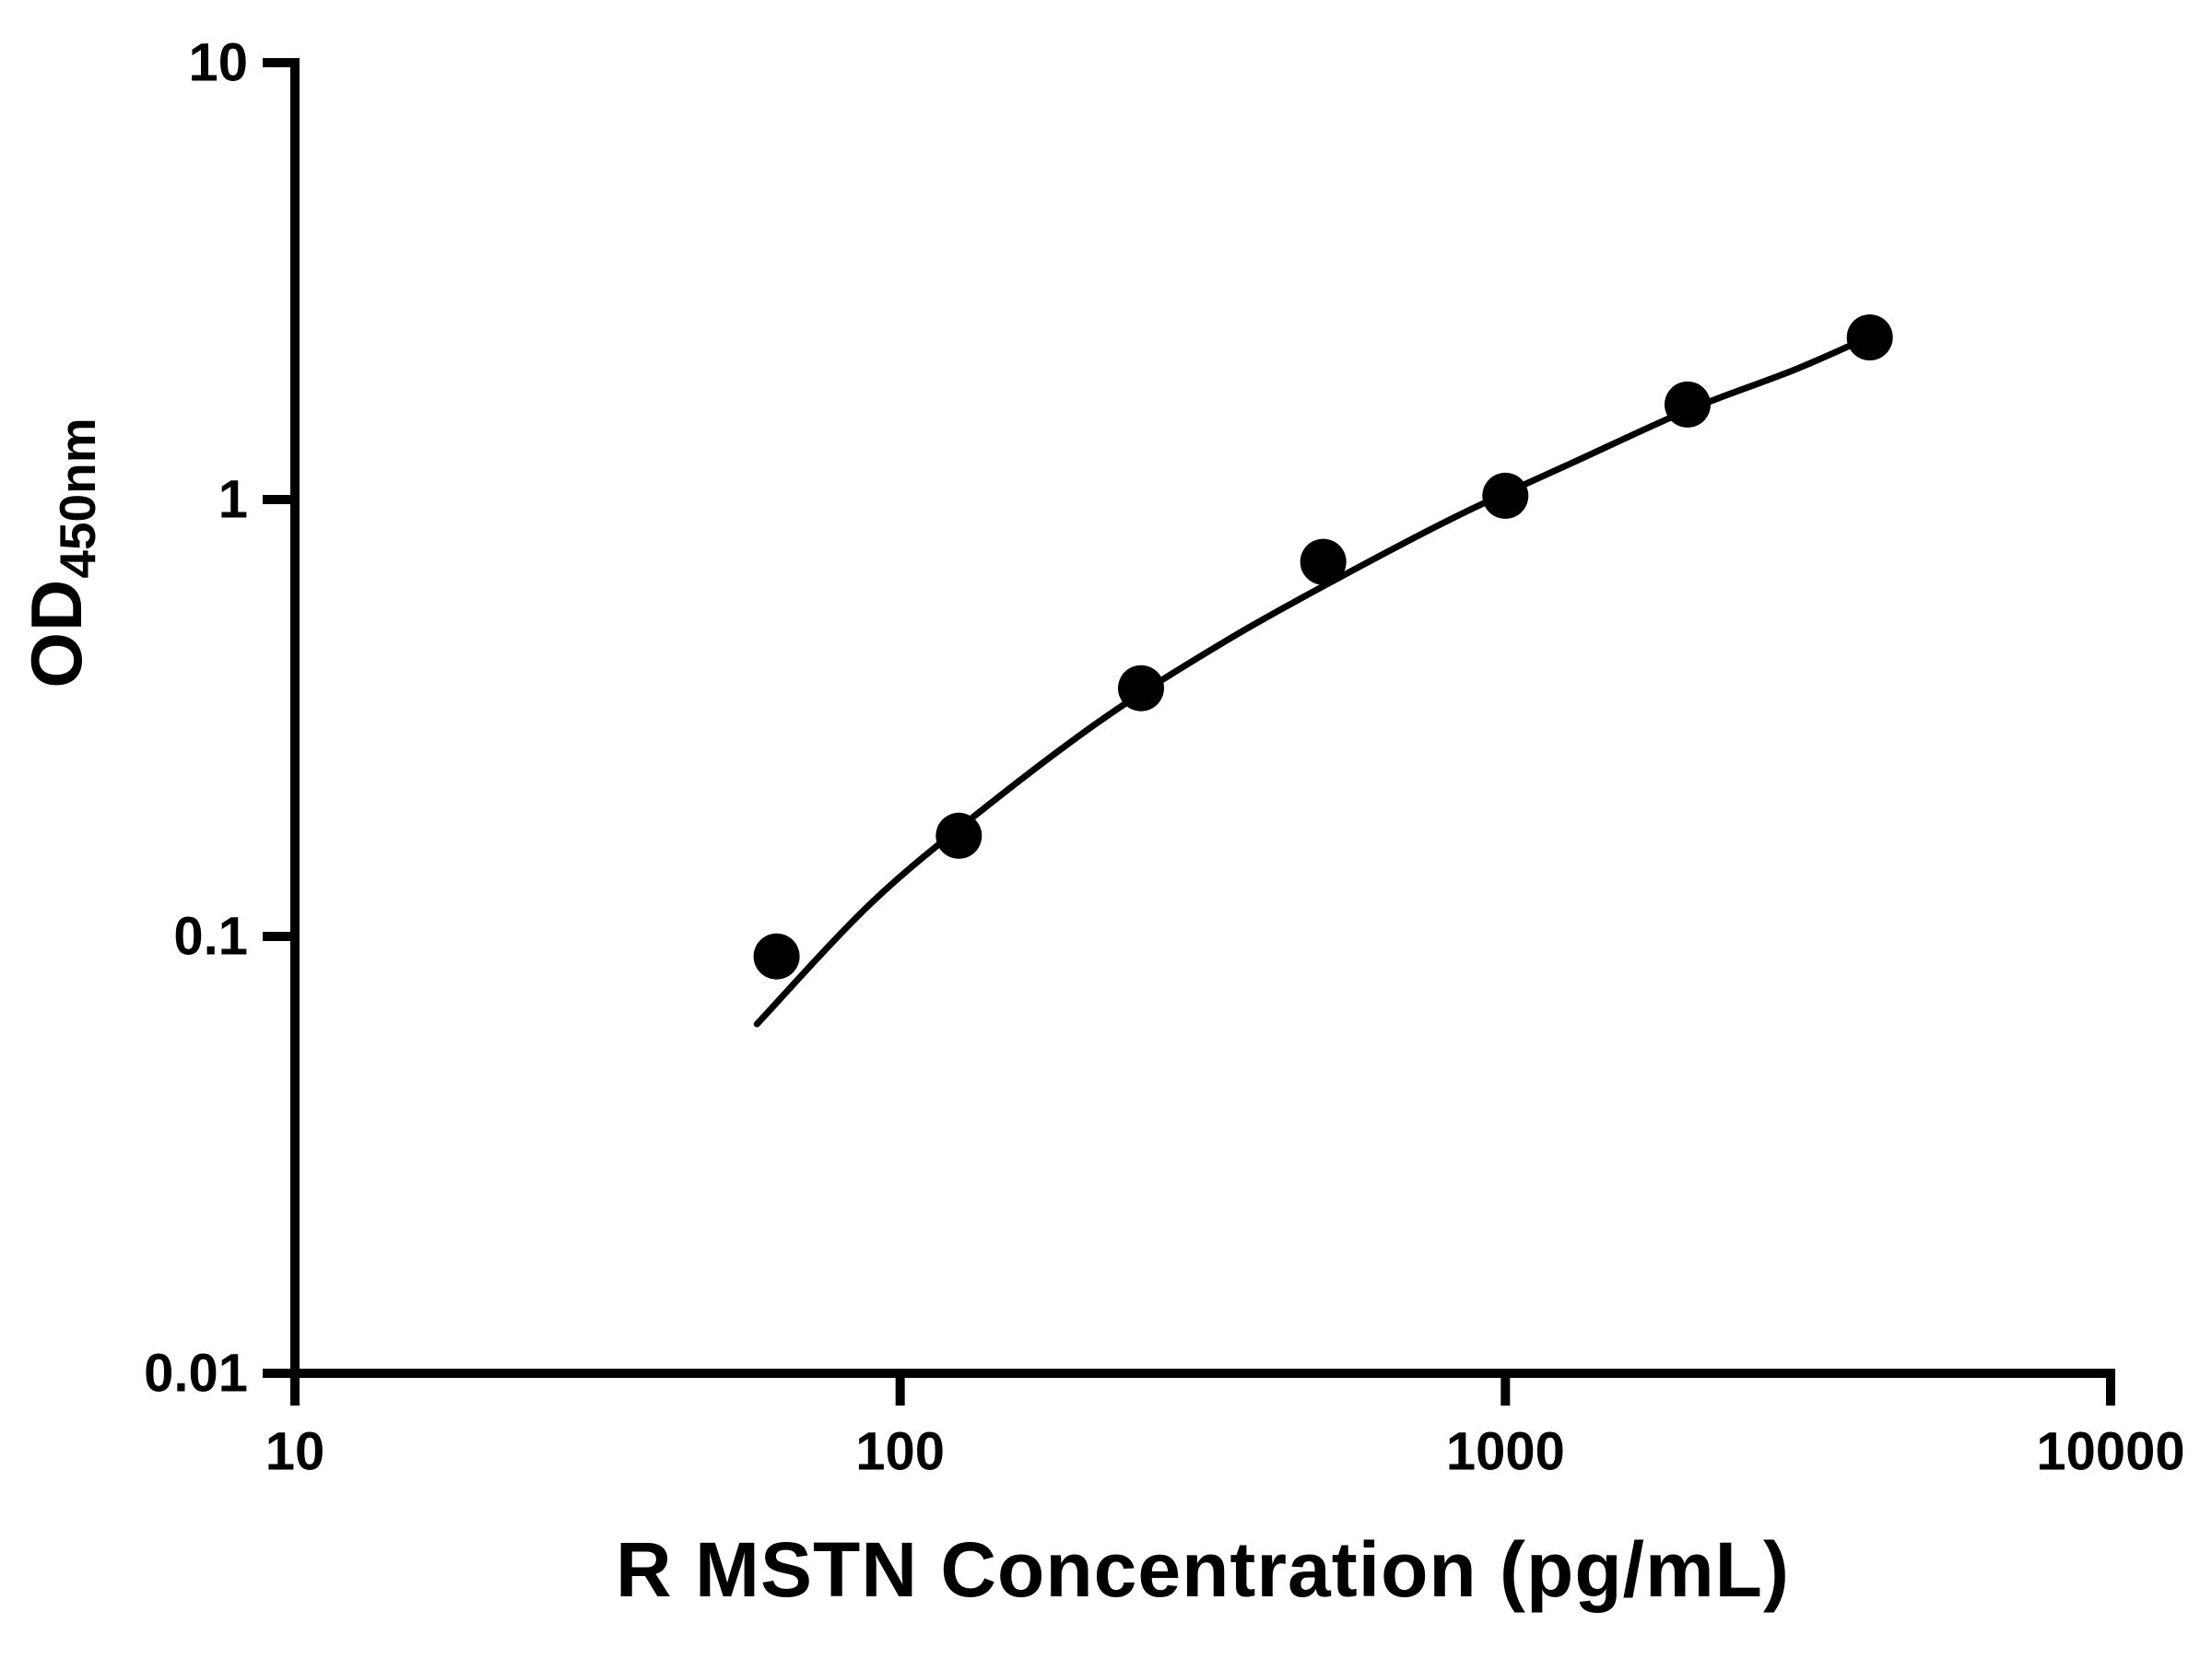  What do you see at coordinates (2110, 1452) in the screenshot?
I see `x-axis-tick-label: 10000` at bounding box center [2110, 1452].